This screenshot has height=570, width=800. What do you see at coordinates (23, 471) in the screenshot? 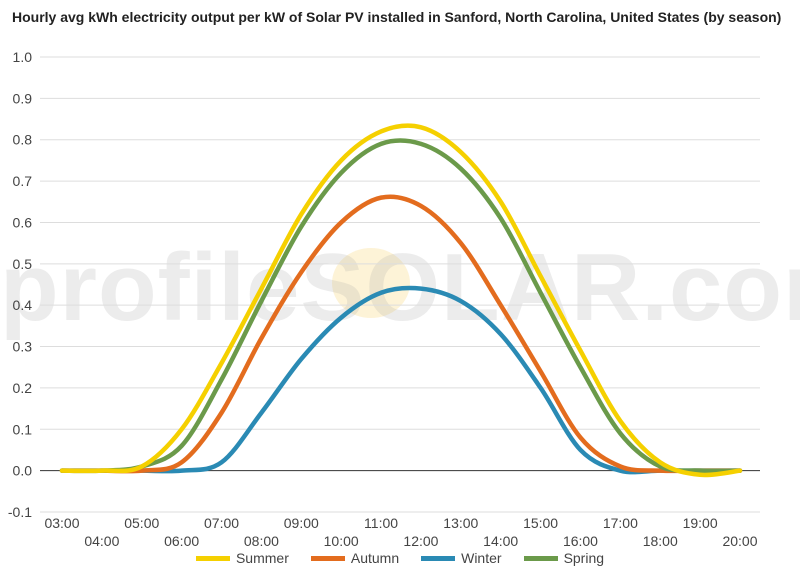
I see `y-tick-label: 0.0` at bounding box center [23, 471].